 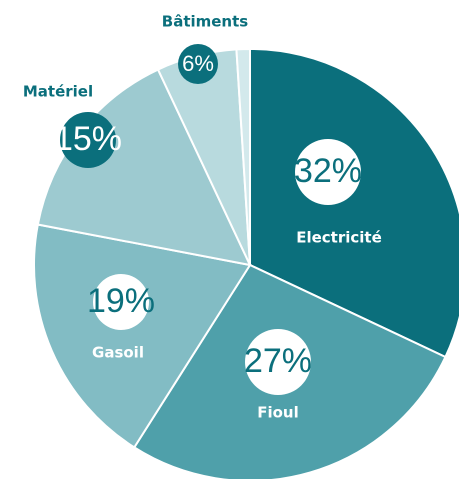 What do you see at coordinates (118, 353) in the screenshot?
I see `category-label: Gasoil` at bounding box center [118, 353].